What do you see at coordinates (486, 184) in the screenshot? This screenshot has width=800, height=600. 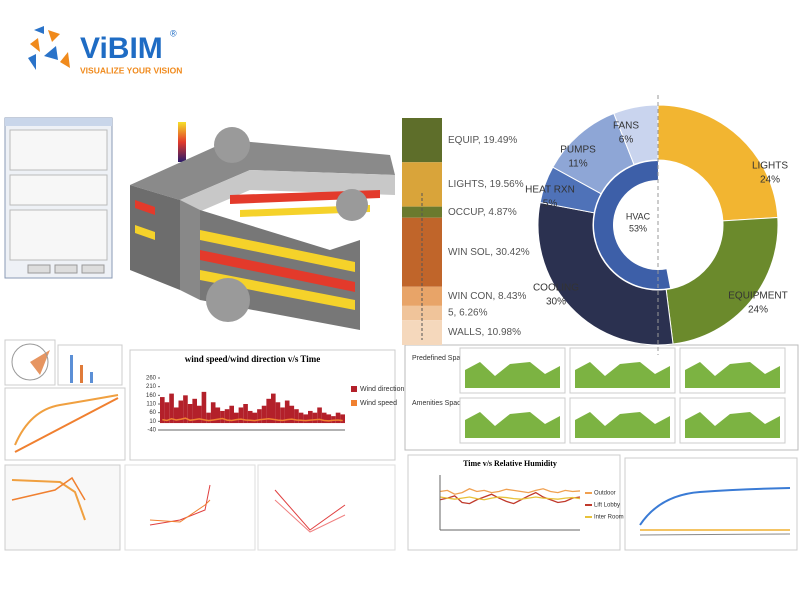 I see `segment-label: LIGHTS, 19.56%` at bounding box center [486, 184].